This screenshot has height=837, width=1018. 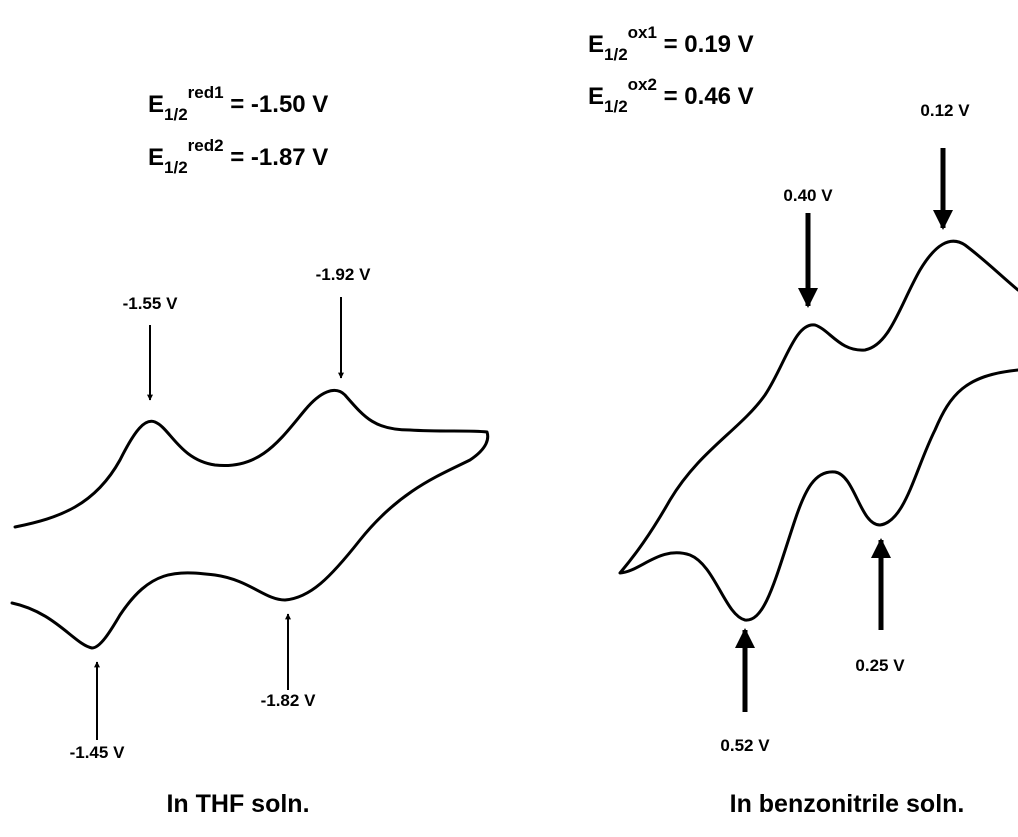 I want to click on caption: In benzonitrile soln., so click(x=847, y=804).